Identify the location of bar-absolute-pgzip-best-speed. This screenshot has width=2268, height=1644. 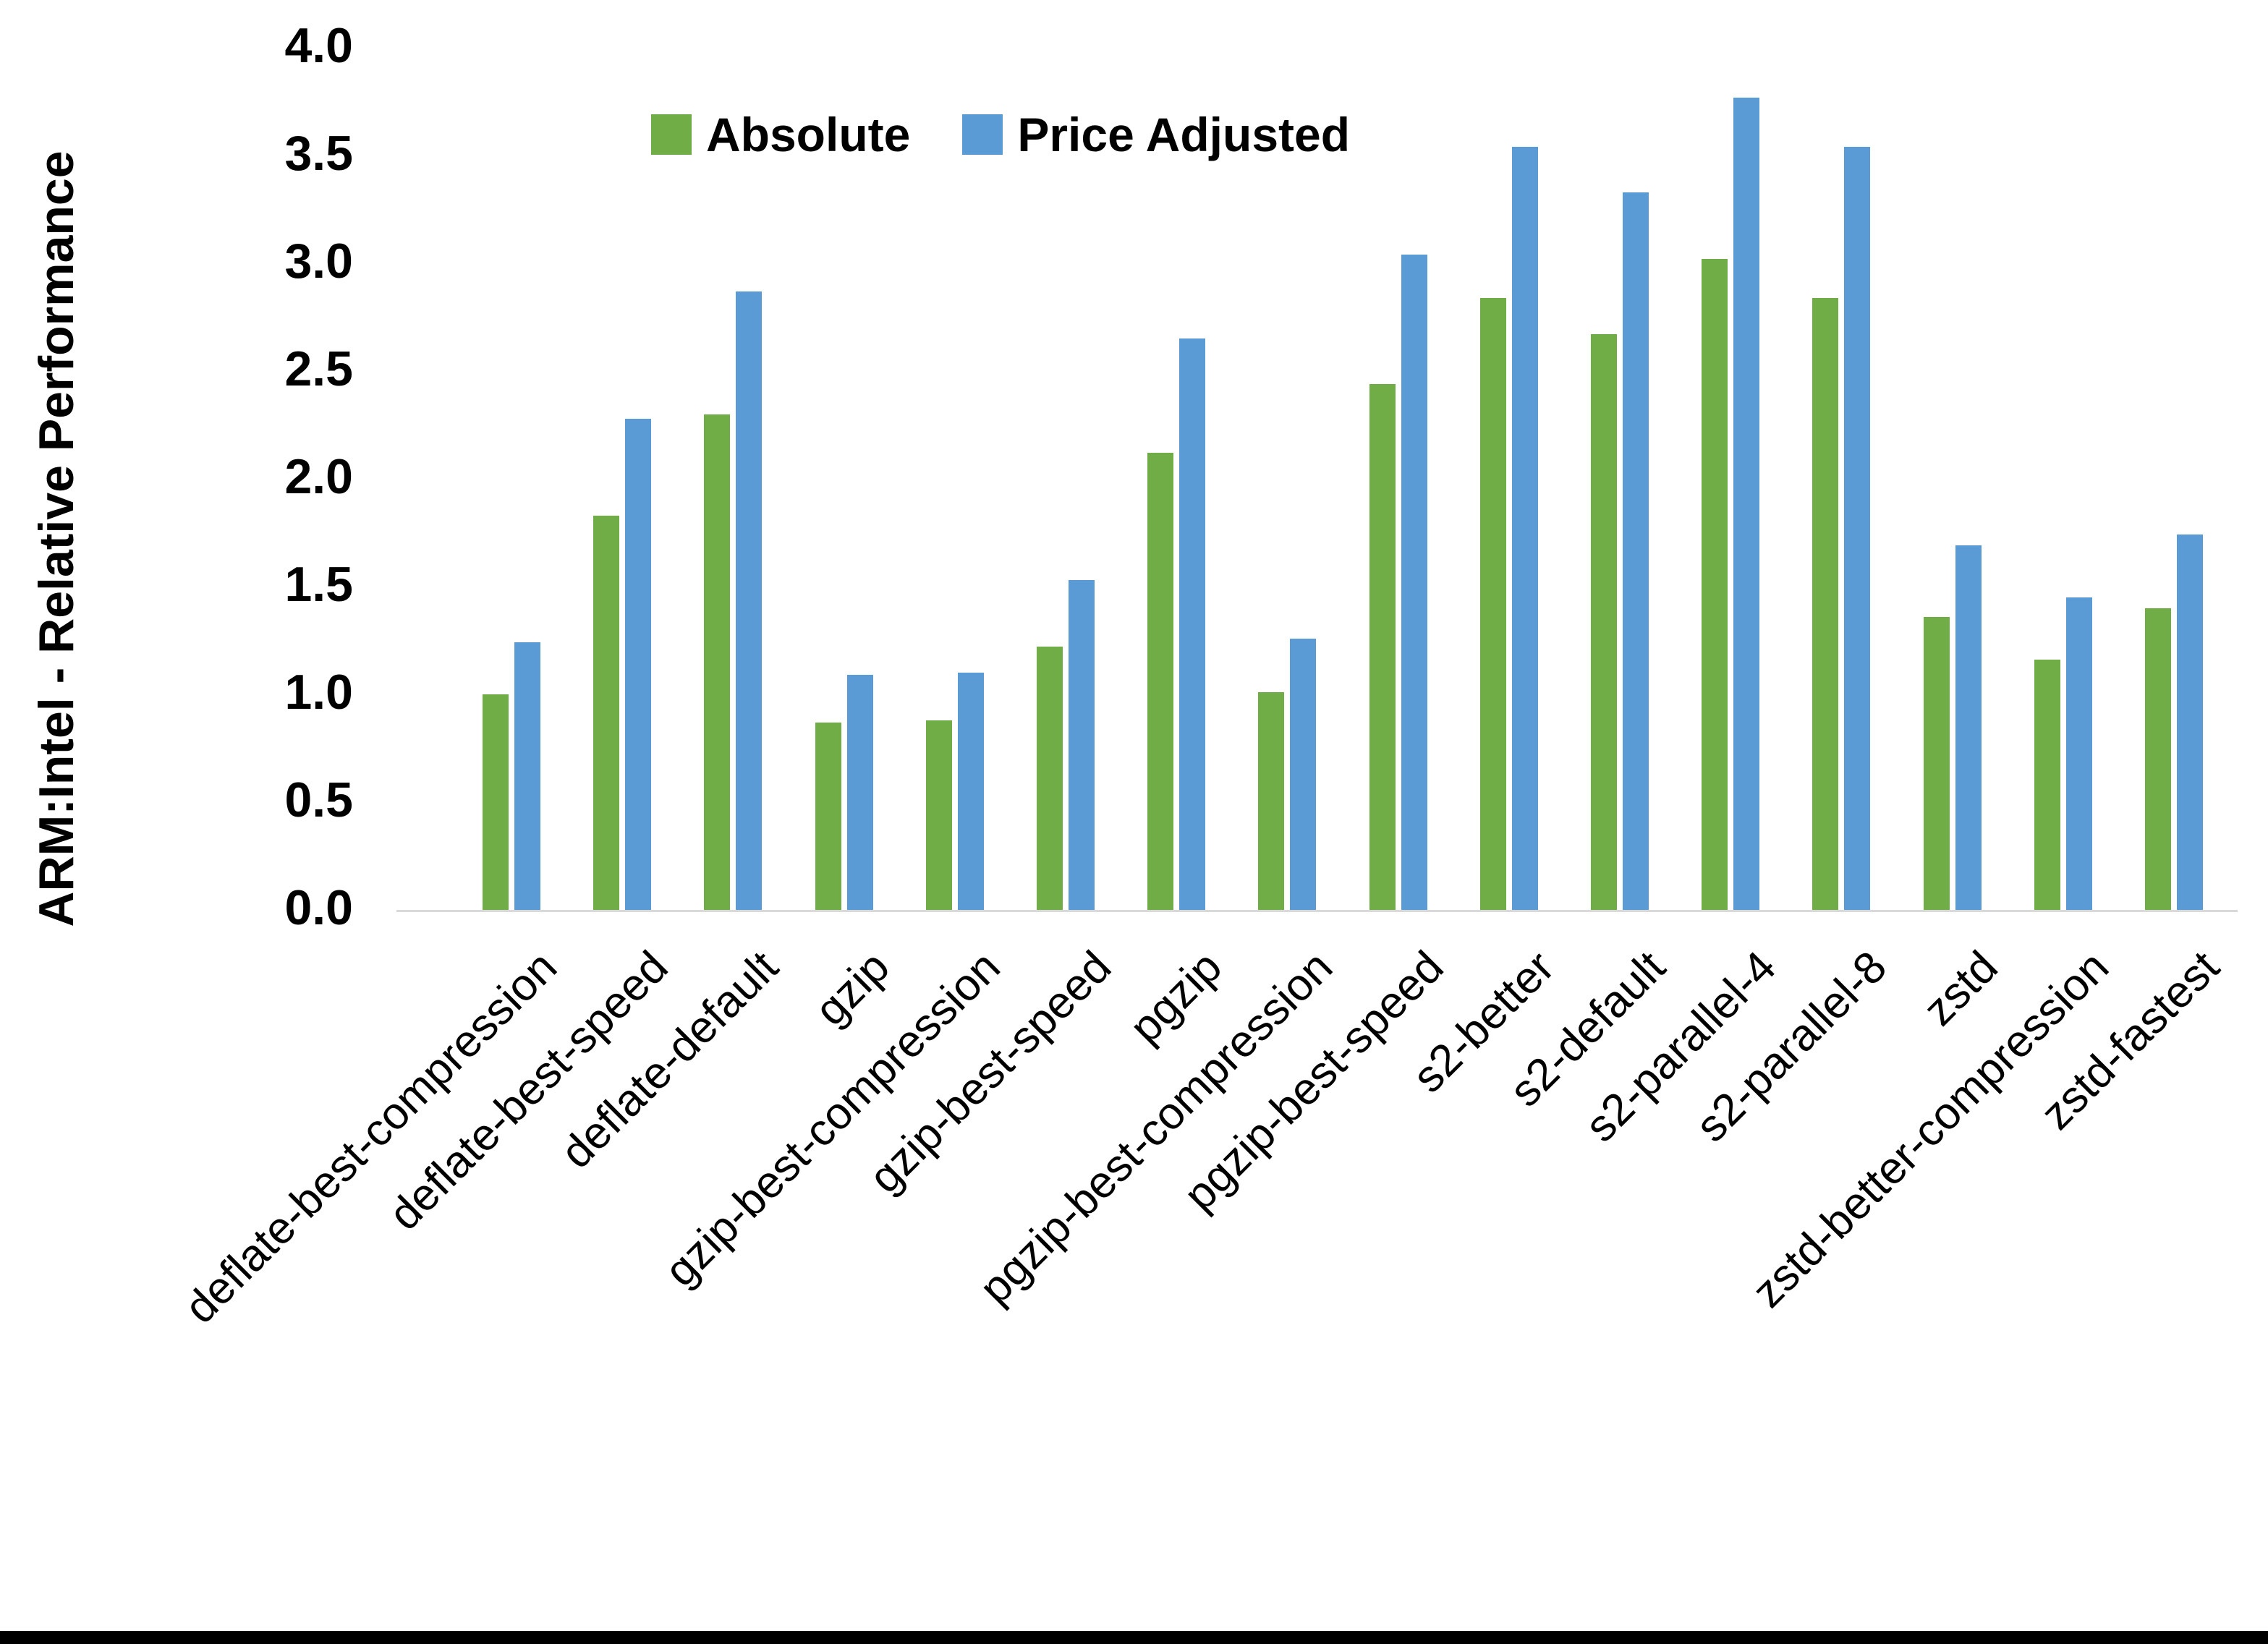
(1382, 646).